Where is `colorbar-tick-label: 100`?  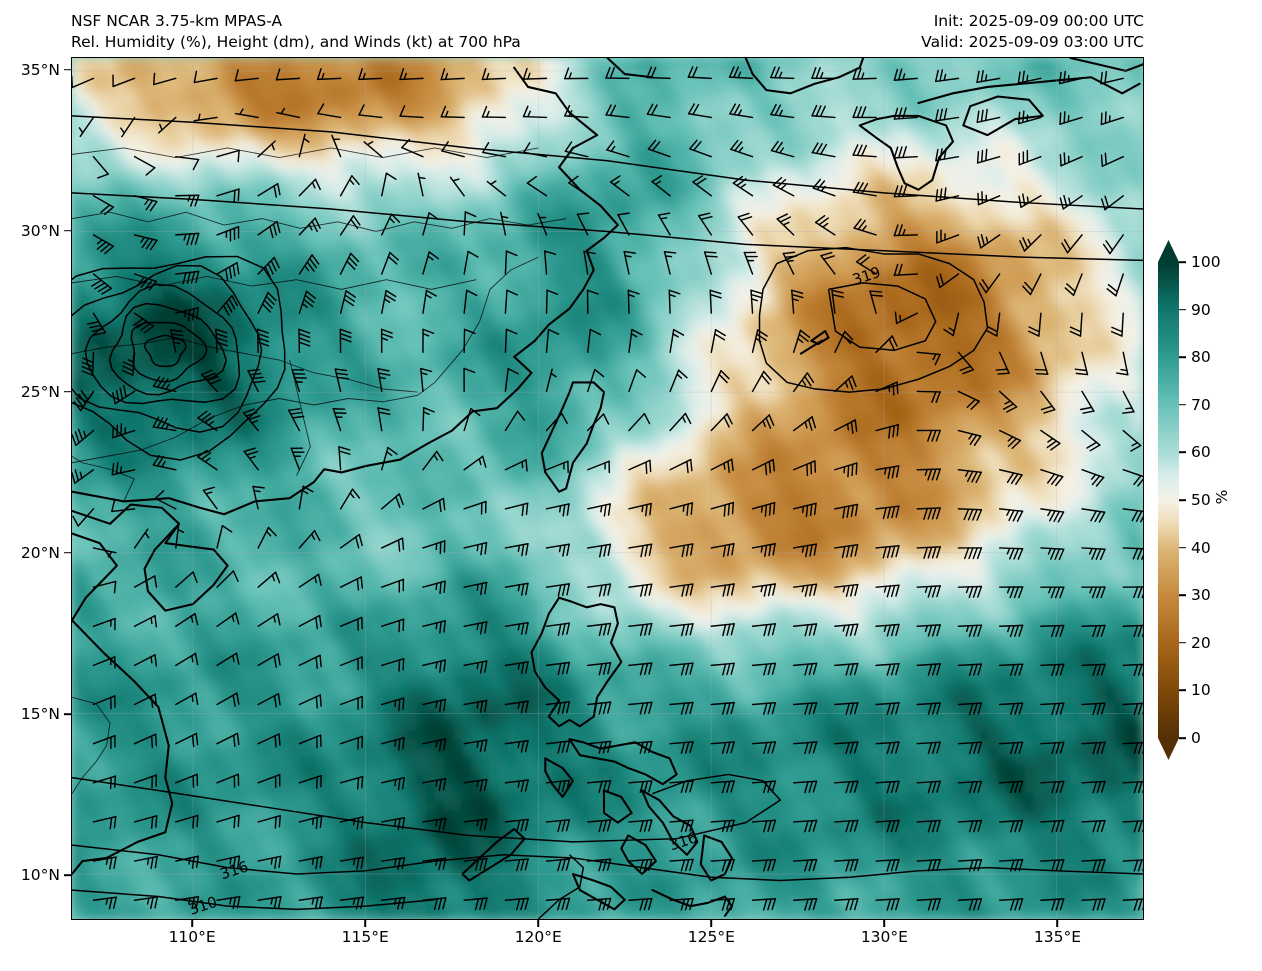
colorbar-tick-label: 100 is located at coordinates (1206, 262).